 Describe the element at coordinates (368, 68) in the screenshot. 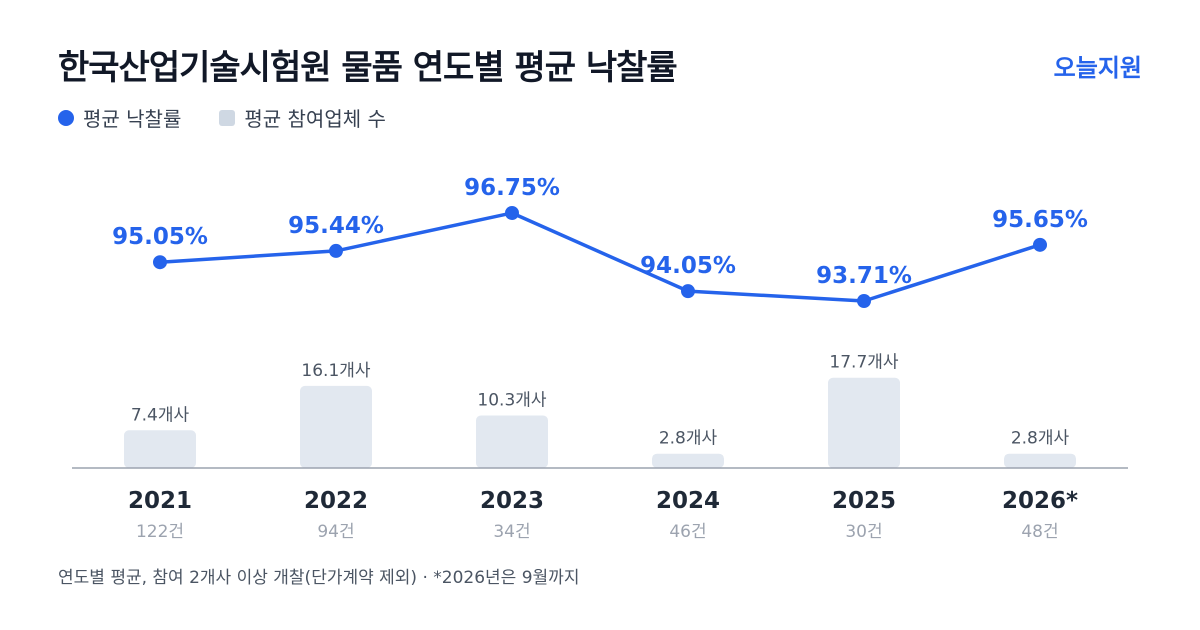

I see `page-title: 한국산업기술시험원 물품 연도별 평균 낙찰률` at that location.